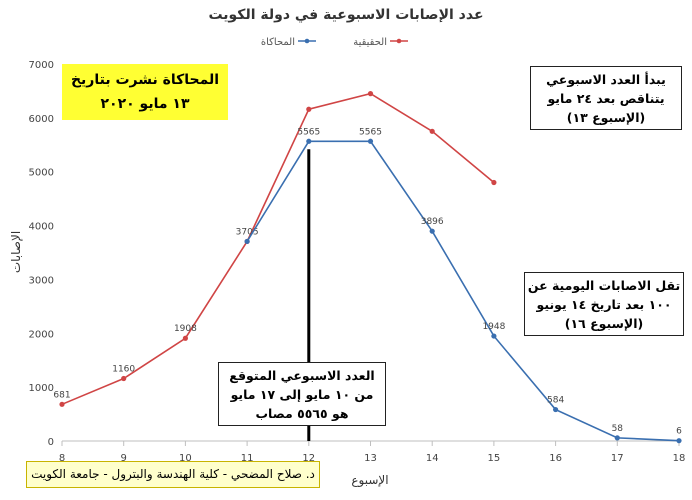 The height and width of the screenshot is (500, 692). What do you see at coordinates (308, 458) in the screenshot?
I see `x-tick-label: 12` at bounding box center [308, 458].